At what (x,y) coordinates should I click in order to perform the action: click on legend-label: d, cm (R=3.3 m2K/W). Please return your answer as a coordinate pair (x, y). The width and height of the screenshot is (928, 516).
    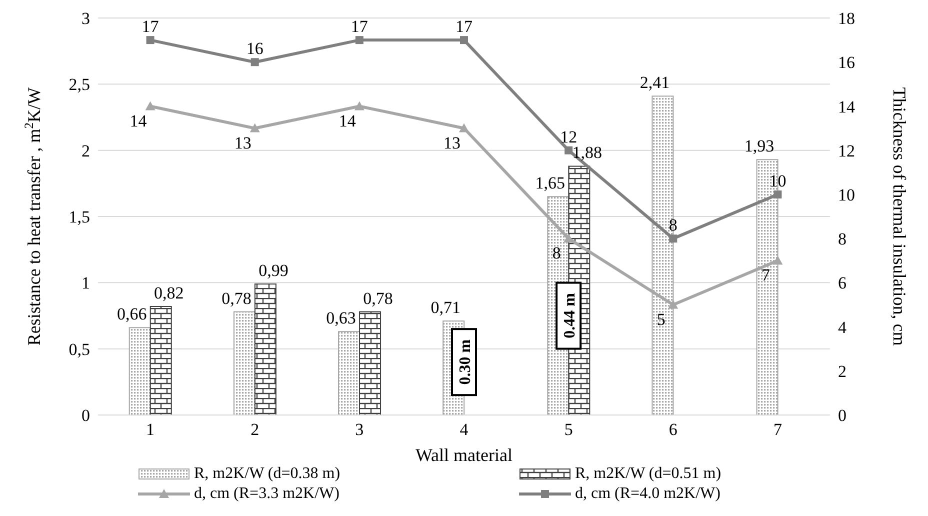
    Looking at the image, I should click on (267, 494).